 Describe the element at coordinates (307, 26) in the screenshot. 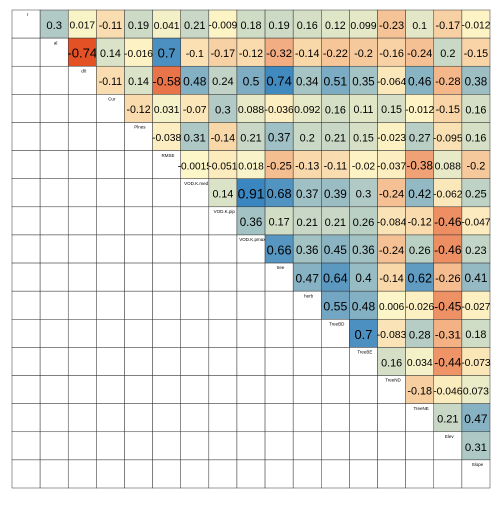

I see `cell-label: 0.16` at that location.